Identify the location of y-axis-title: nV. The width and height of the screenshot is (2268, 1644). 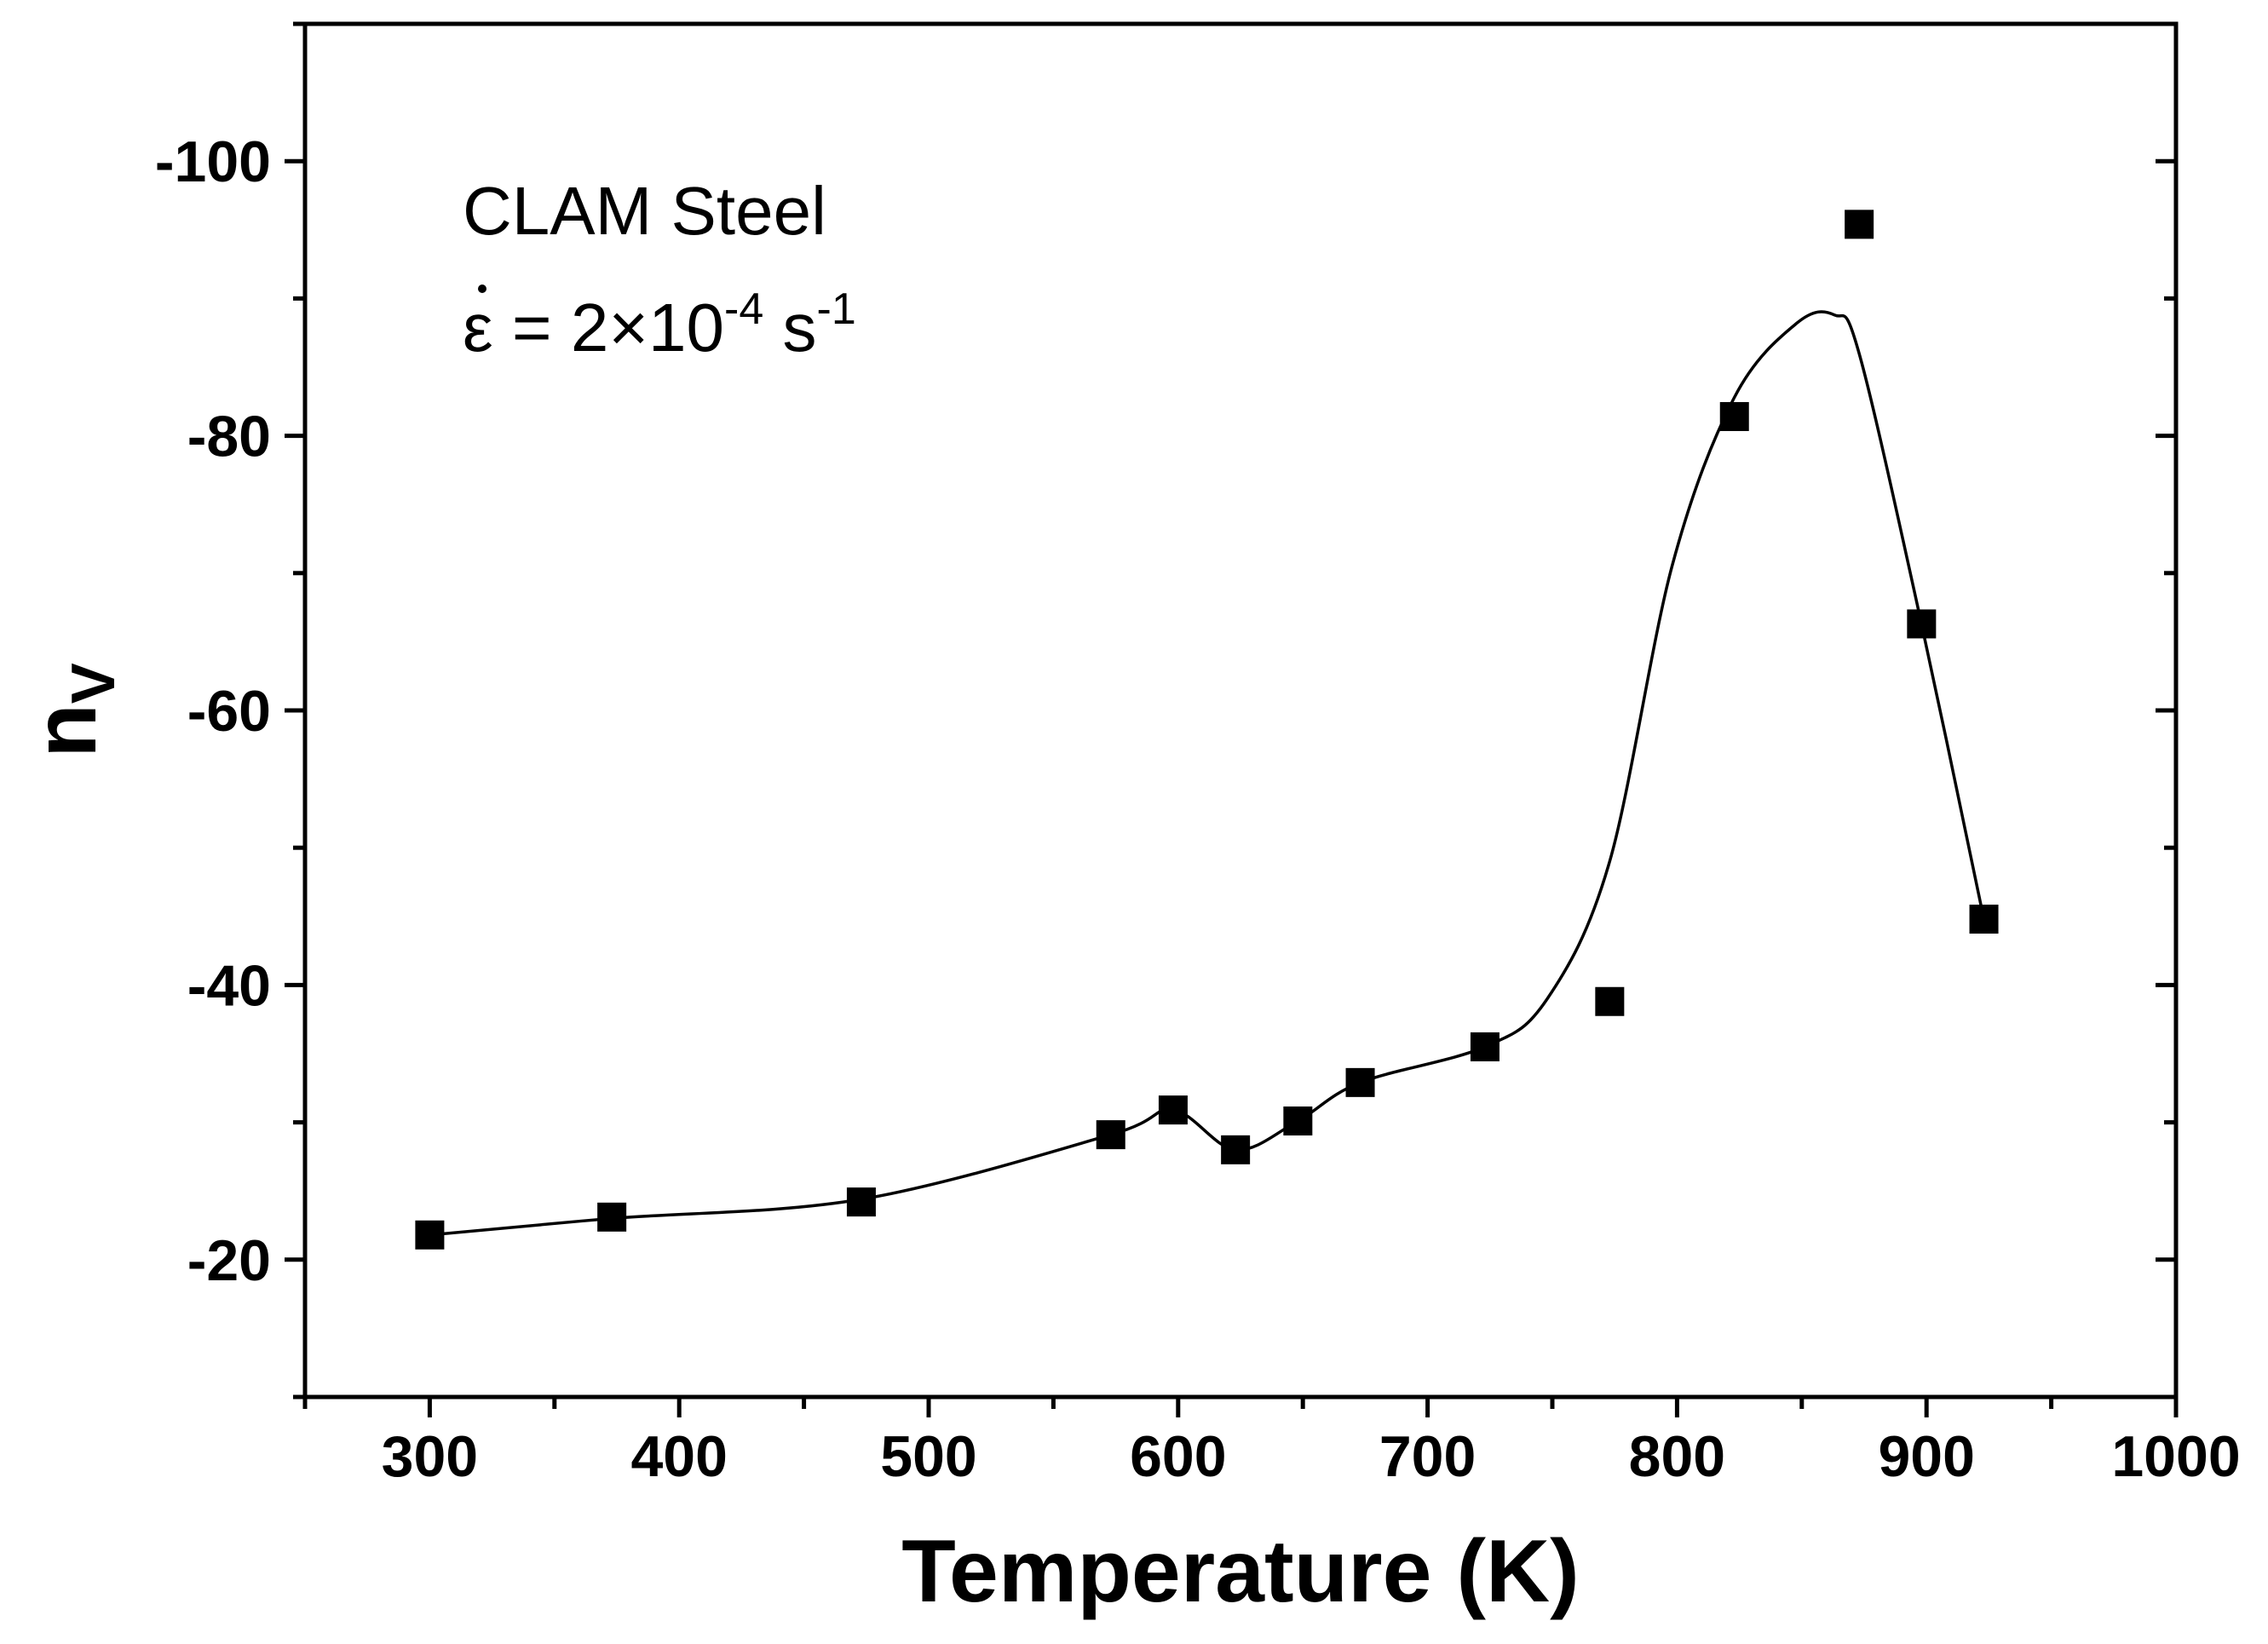
(72, 710).